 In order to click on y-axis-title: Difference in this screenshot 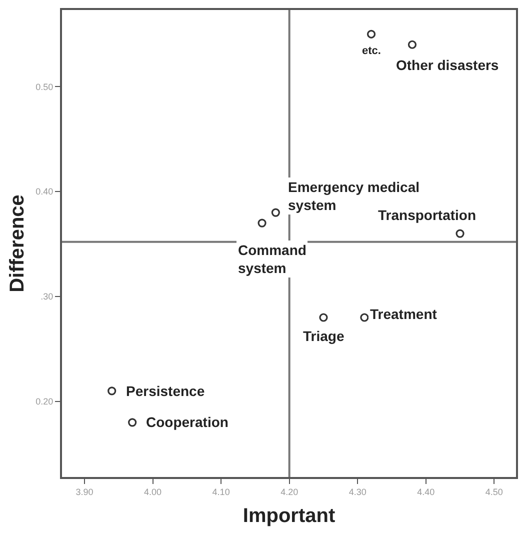, I will do `click(17, 243)`.